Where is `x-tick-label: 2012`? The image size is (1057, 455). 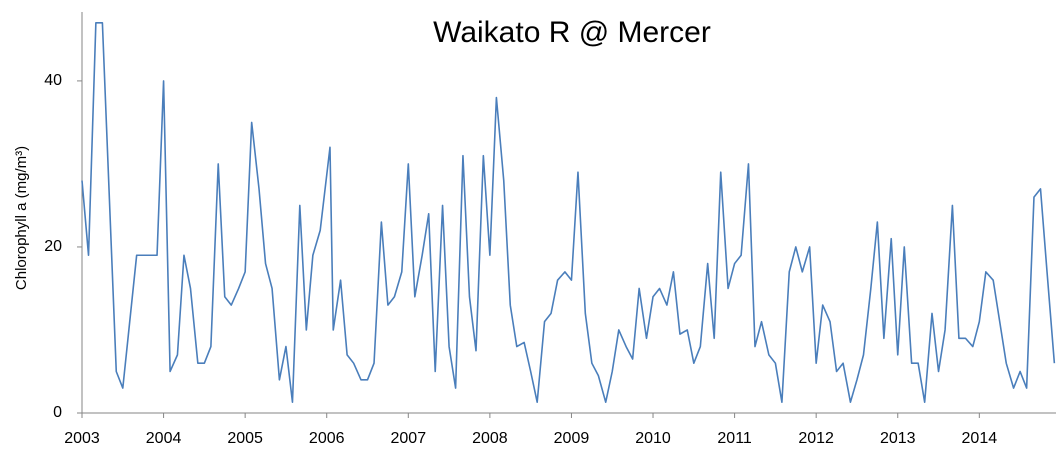 x-tick-label: 2012 is located at coordinates (816, 438).